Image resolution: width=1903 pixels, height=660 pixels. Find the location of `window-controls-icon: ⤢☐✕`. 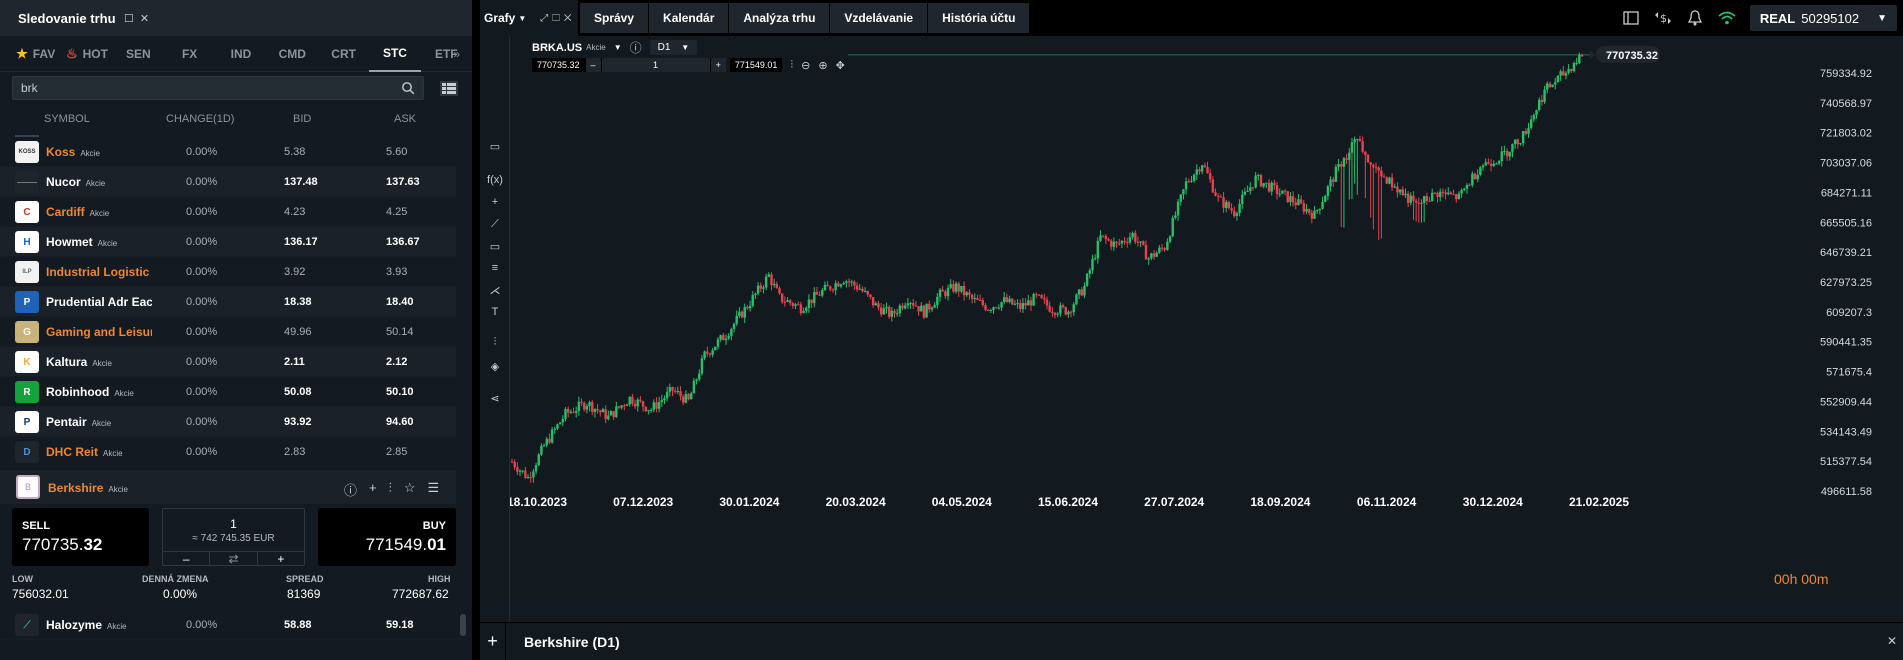

window-controls-icon: ⤢☐✕ is located at coordinates (558, 18).